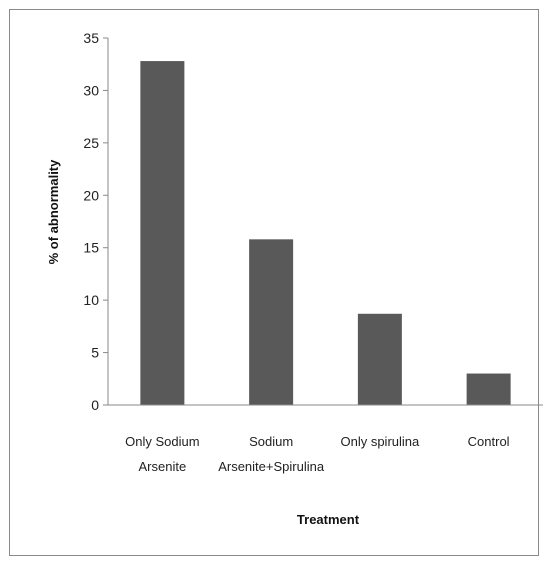  Describe the element at coordinates (380, 441) in the screenshot. I see `x-category-label: Only spirulina` at that location.